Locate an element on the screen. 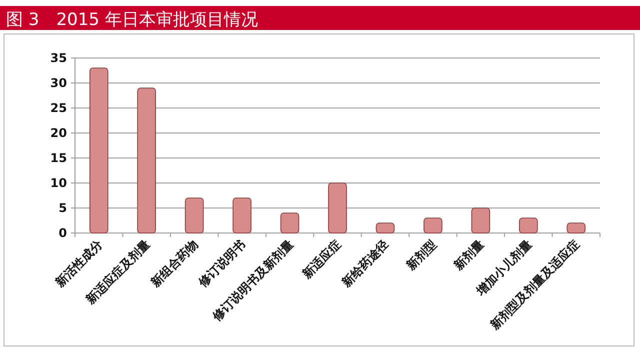 This screenshot has width=640, height=350. y-tick-label: 30 is located at coordinates (58, 83).